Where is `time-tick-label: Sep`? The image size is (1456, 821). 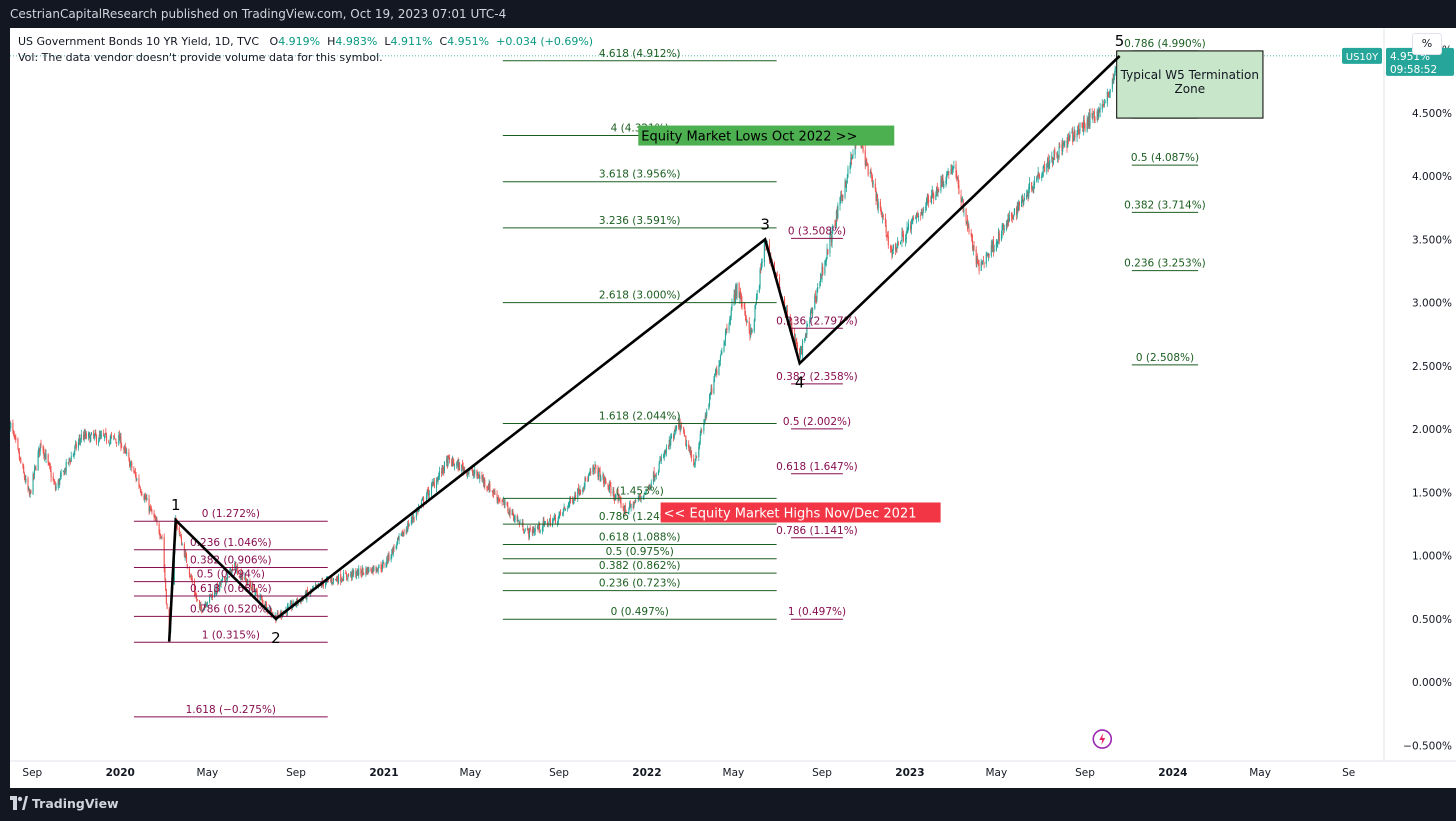
time-tick-label: Sep is located at coordinates (559, 773).